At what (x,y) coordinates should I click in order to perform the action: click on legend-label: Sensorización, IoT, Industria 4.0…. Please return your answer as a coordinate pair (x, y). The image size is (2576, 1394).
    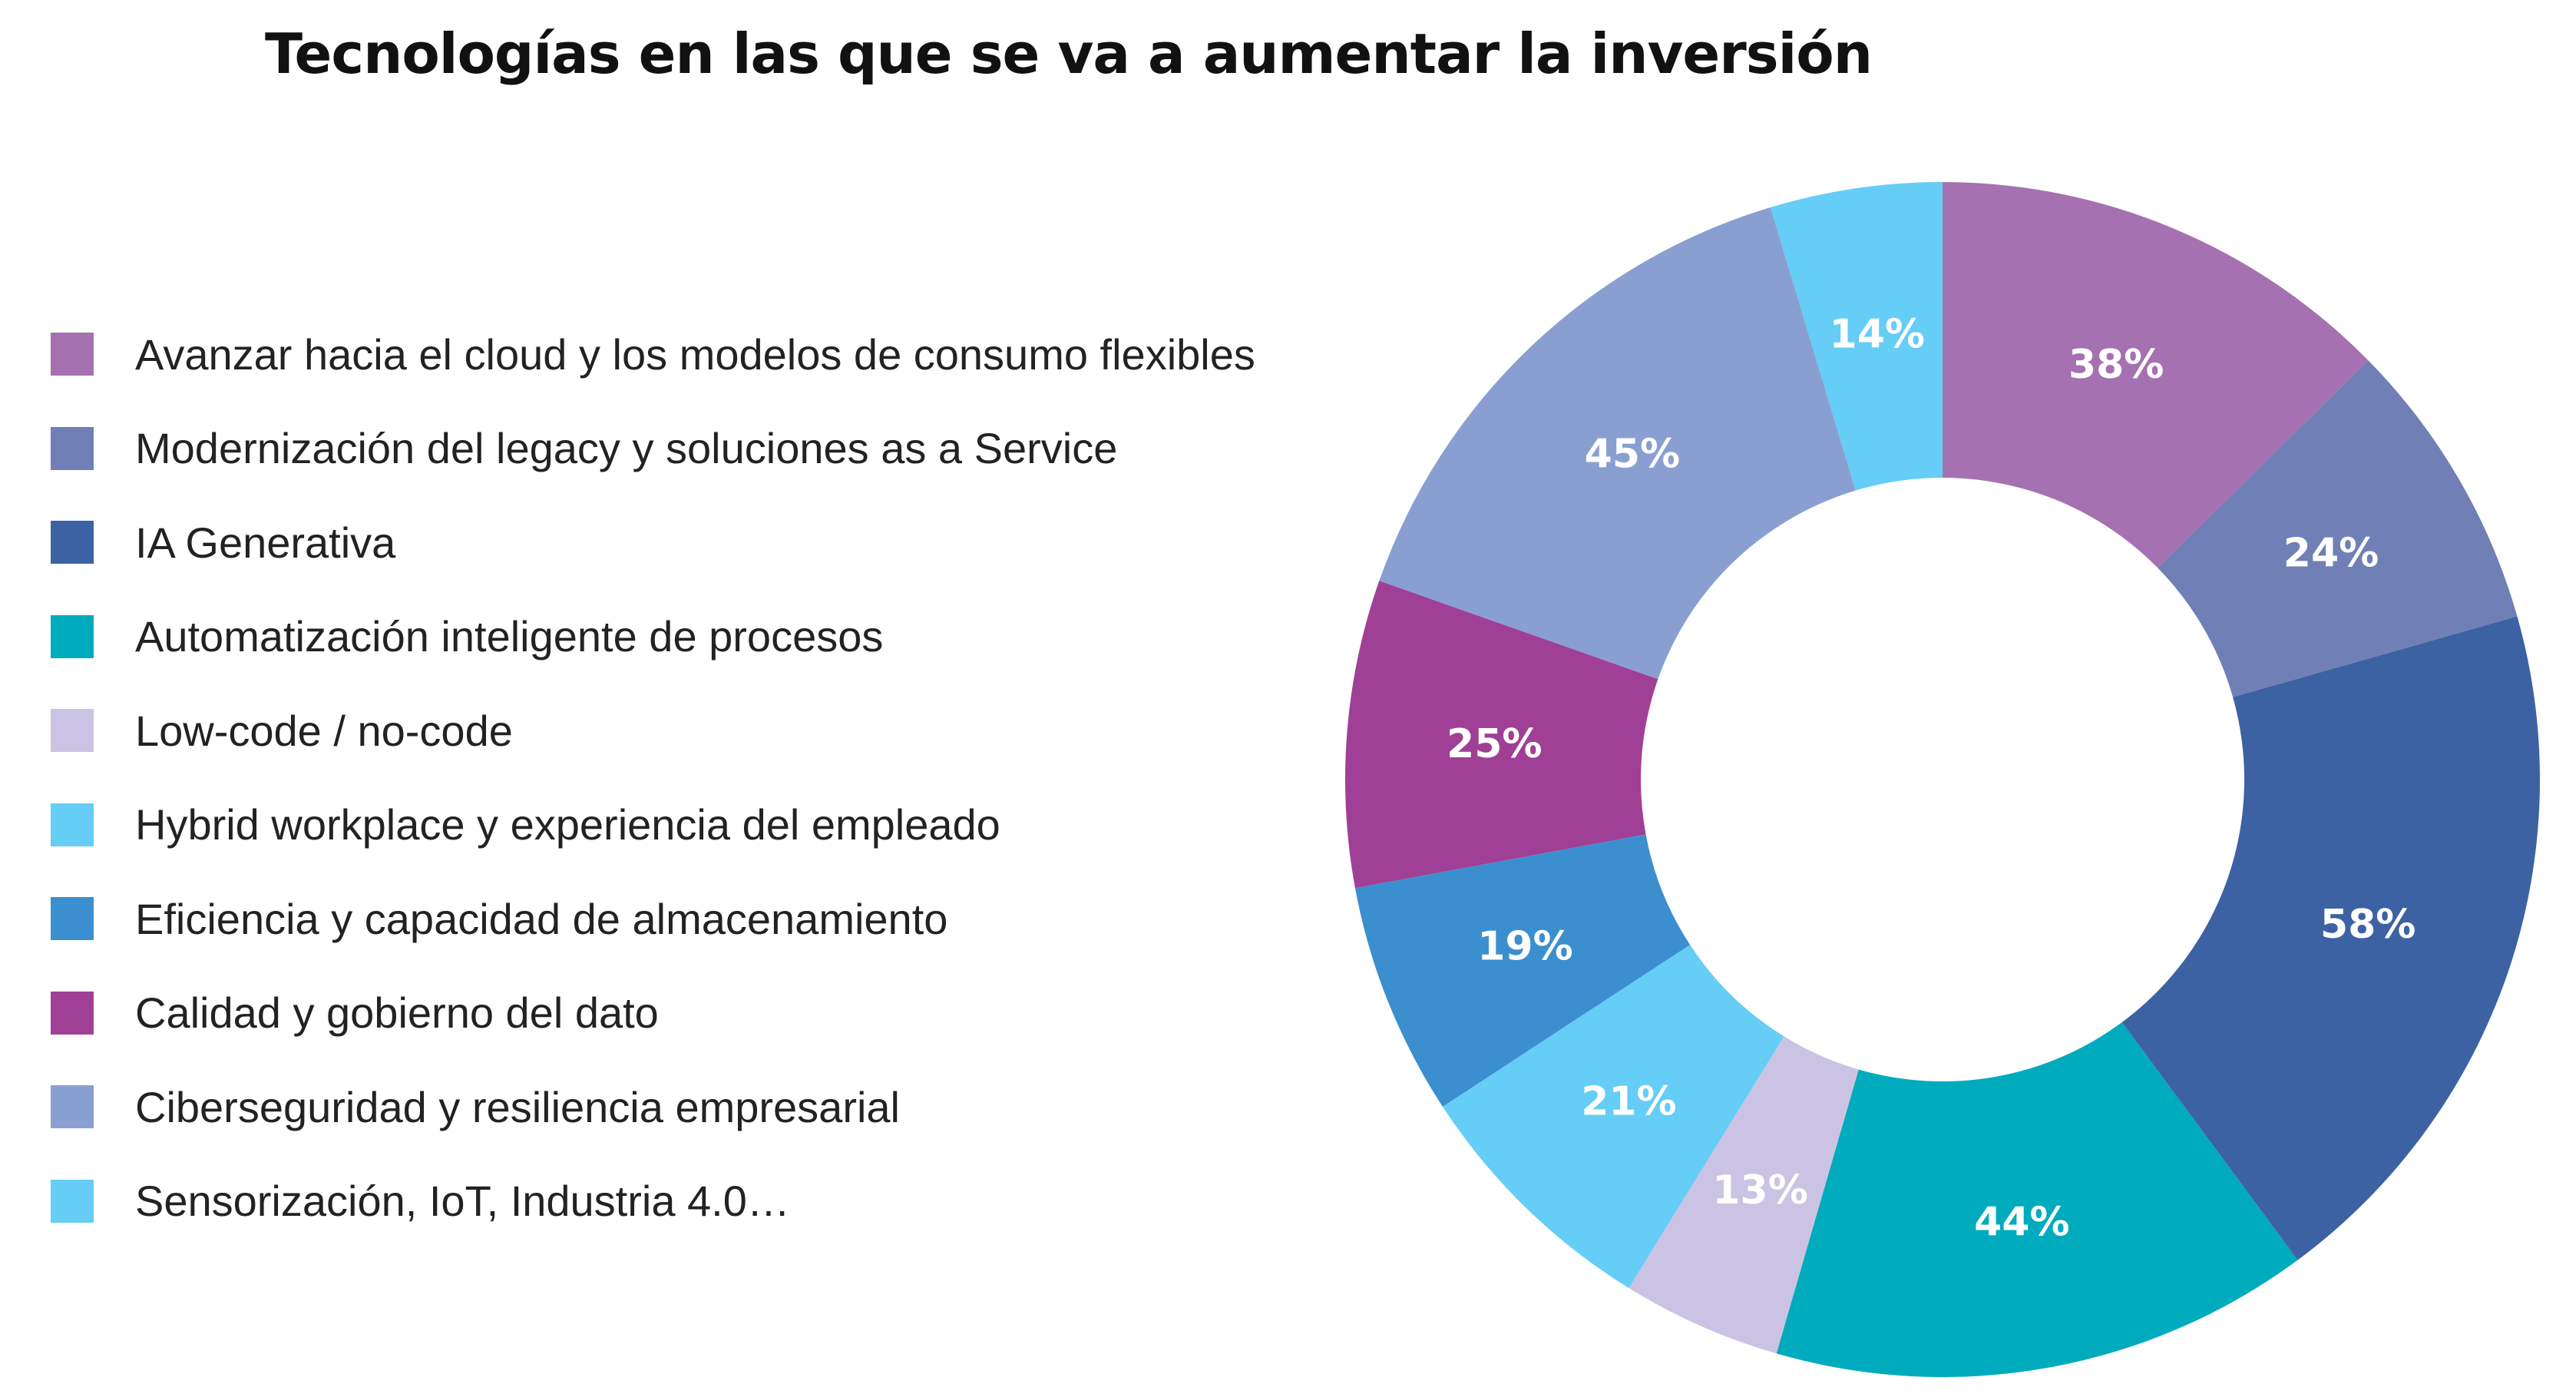
    Looking at the image, I should click on (463, 1201).